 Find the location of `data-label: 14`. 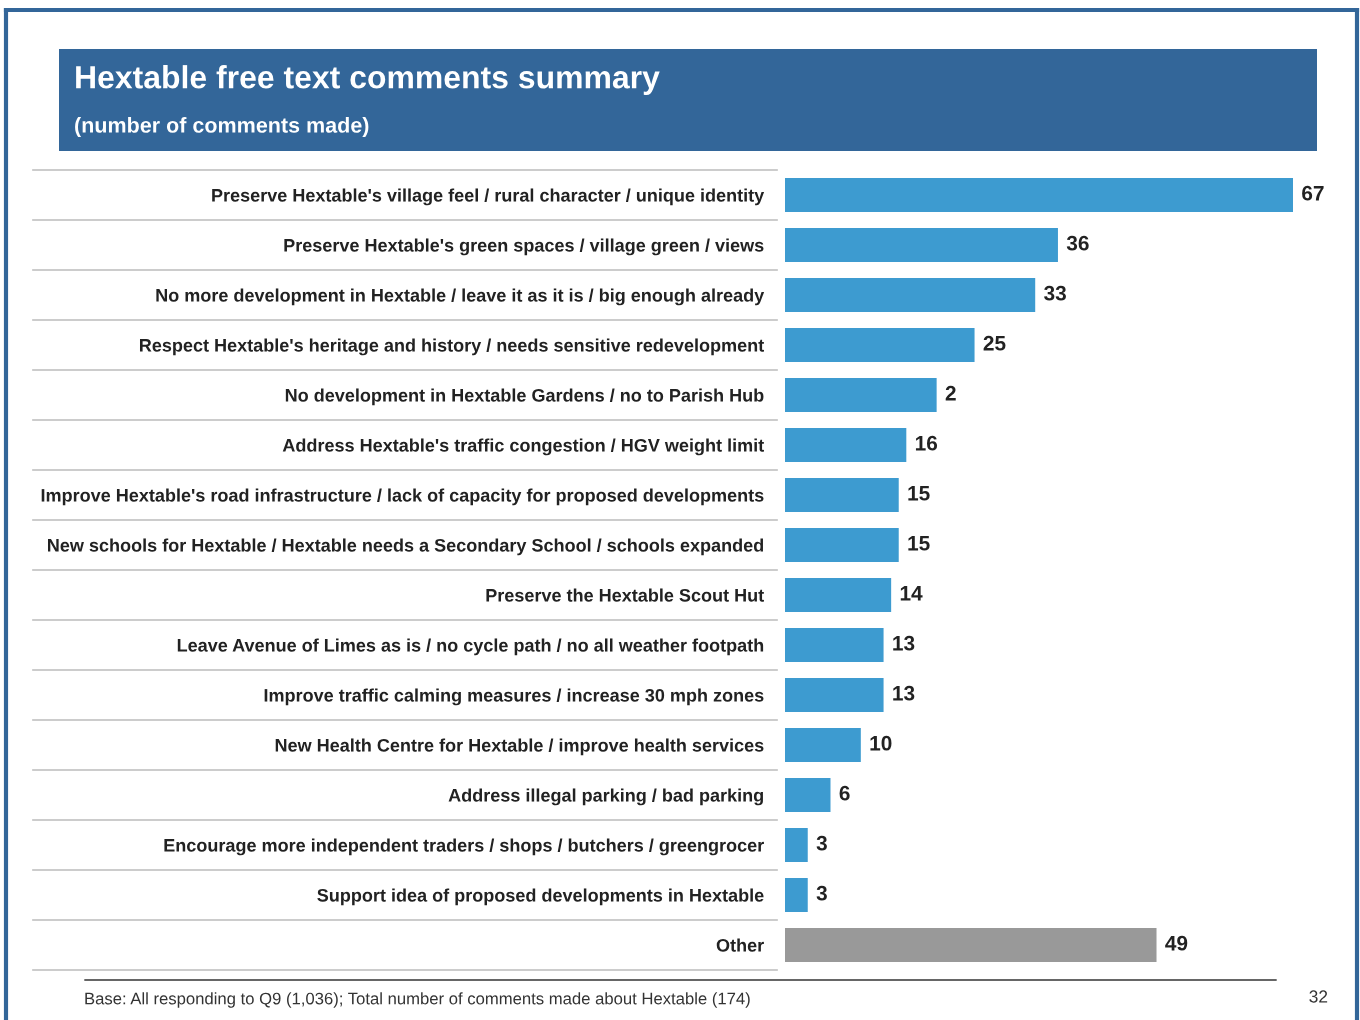

data-label: 14 is located at coordinates (911, 593).